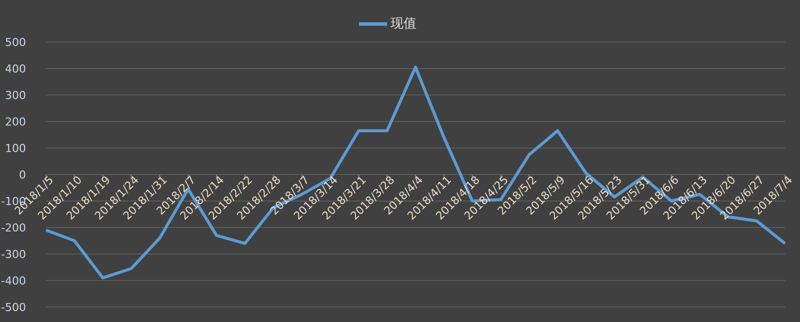  What do you see at coordinates (15, 121) in the screenshot?
I see `y-tick-label: 200` at bounding box center [15, 121].